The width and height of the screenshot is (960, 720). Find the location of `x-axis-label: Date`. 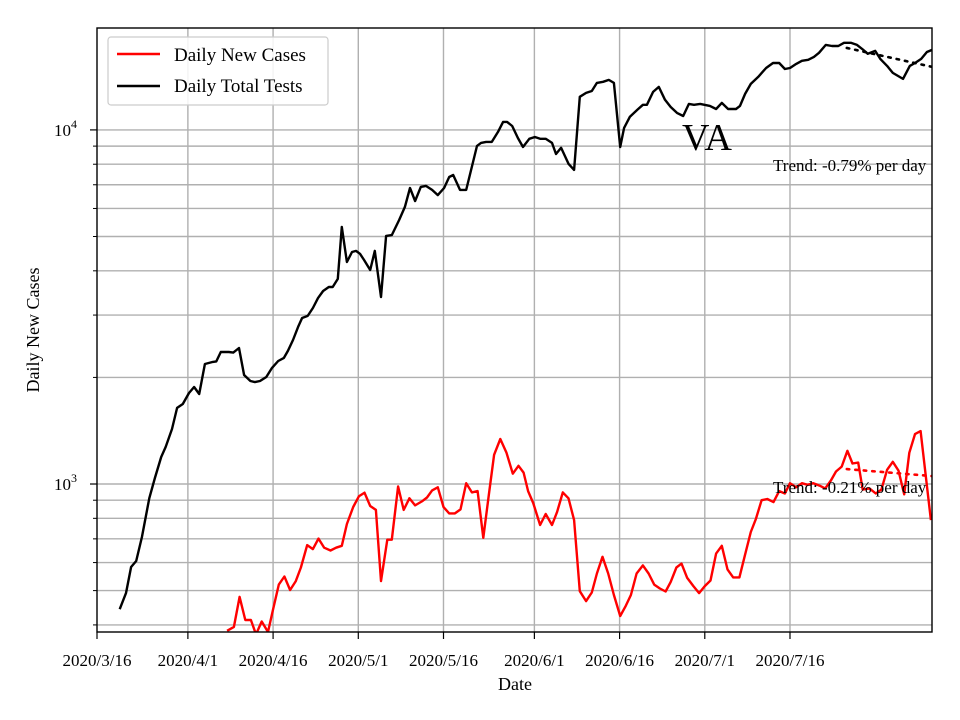

x-axis-label: Date is located at coordinates (515, 684).